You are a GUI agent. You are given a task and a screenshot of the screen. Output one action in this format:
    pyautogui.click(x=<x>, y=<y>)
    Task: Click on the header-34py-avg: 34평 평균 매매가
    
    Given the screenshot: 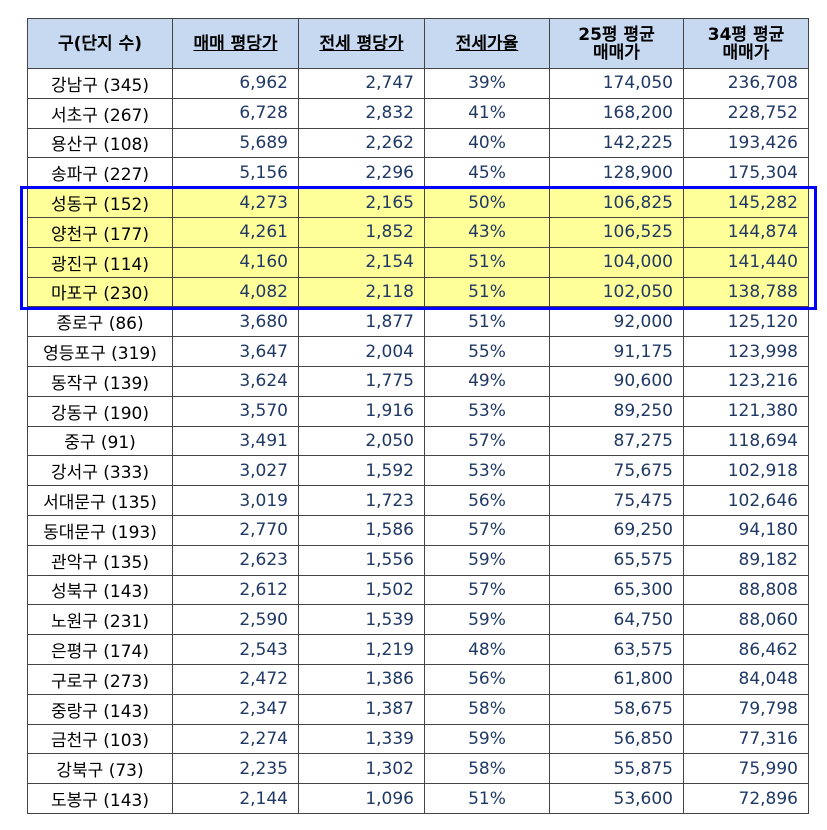 What is the action you would take?
    pyautogui.click(x=746, y=43)
    